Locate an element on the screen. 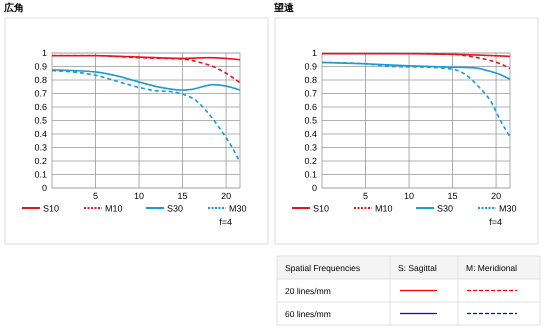 The image size is (550, 330). text: Spatial Frequencies is located at coordinates (322, 268).